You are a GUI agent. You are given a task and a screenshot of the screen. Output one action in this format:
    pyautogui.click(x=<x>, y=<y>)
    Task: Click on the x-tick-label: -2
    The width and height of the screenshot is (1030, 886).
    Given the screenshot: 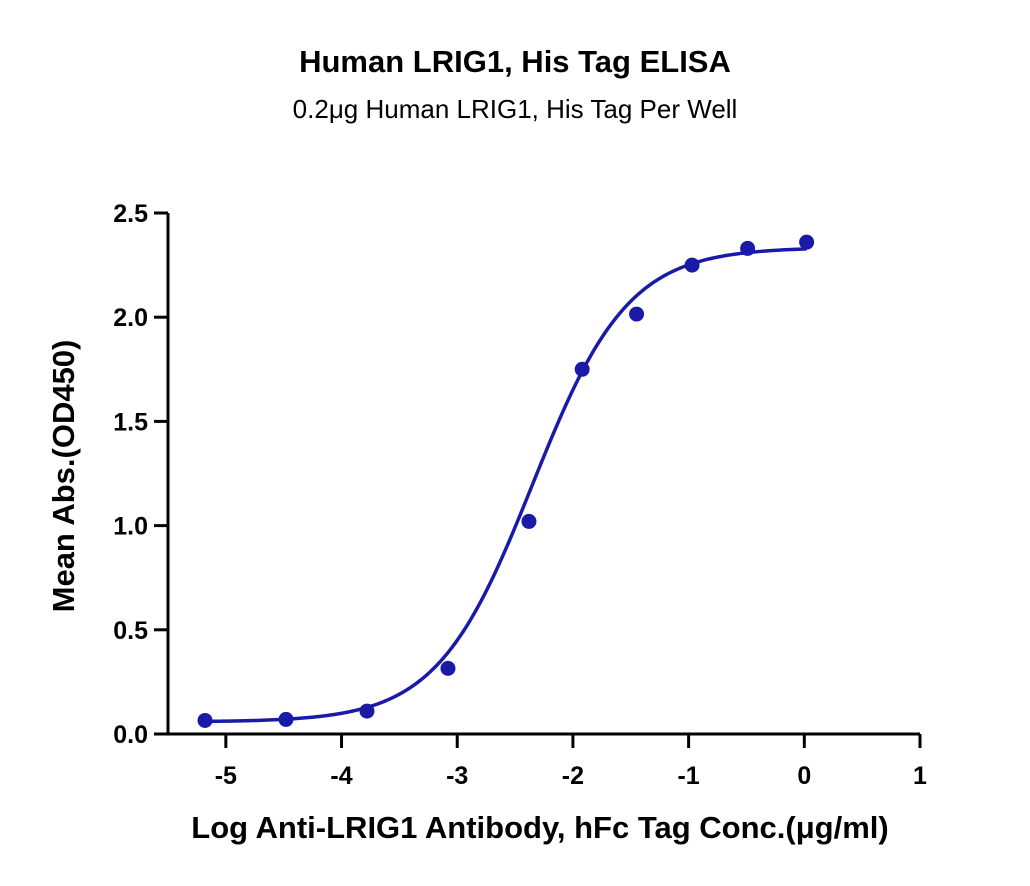 What is the action you would take?
    pyautogui.click(x=573, y=776)
    